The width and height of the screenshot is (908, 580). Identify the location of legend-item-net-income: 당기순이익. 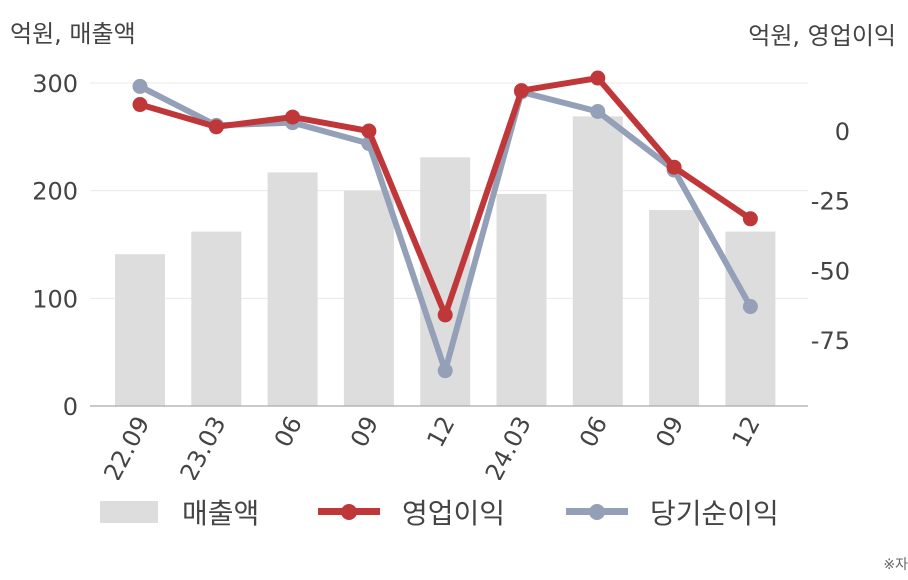
(672, 512).